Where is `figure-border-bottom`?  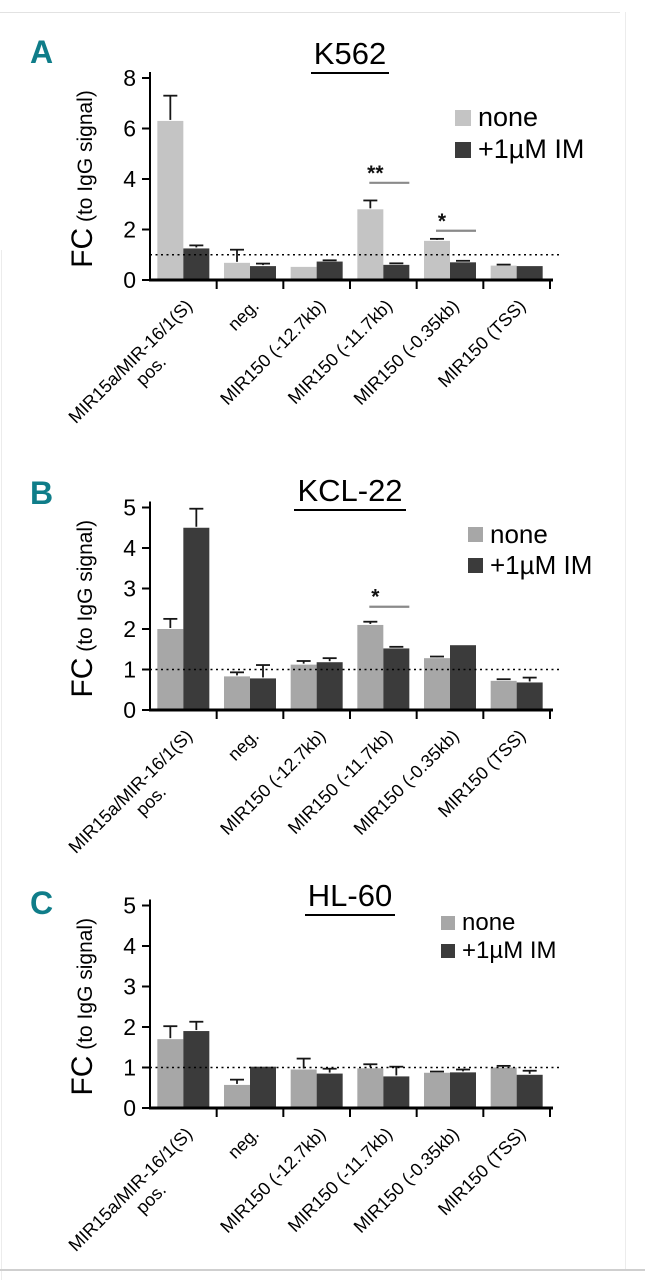 figure-border-bottom is located at coordinates (322, 1270).